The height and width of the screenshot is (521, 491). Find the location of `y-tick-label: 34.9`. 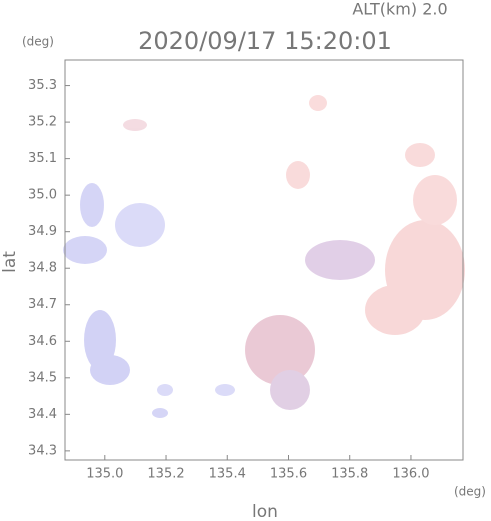

y-tick-label: 34.9 is located at coordinates (42, 231).